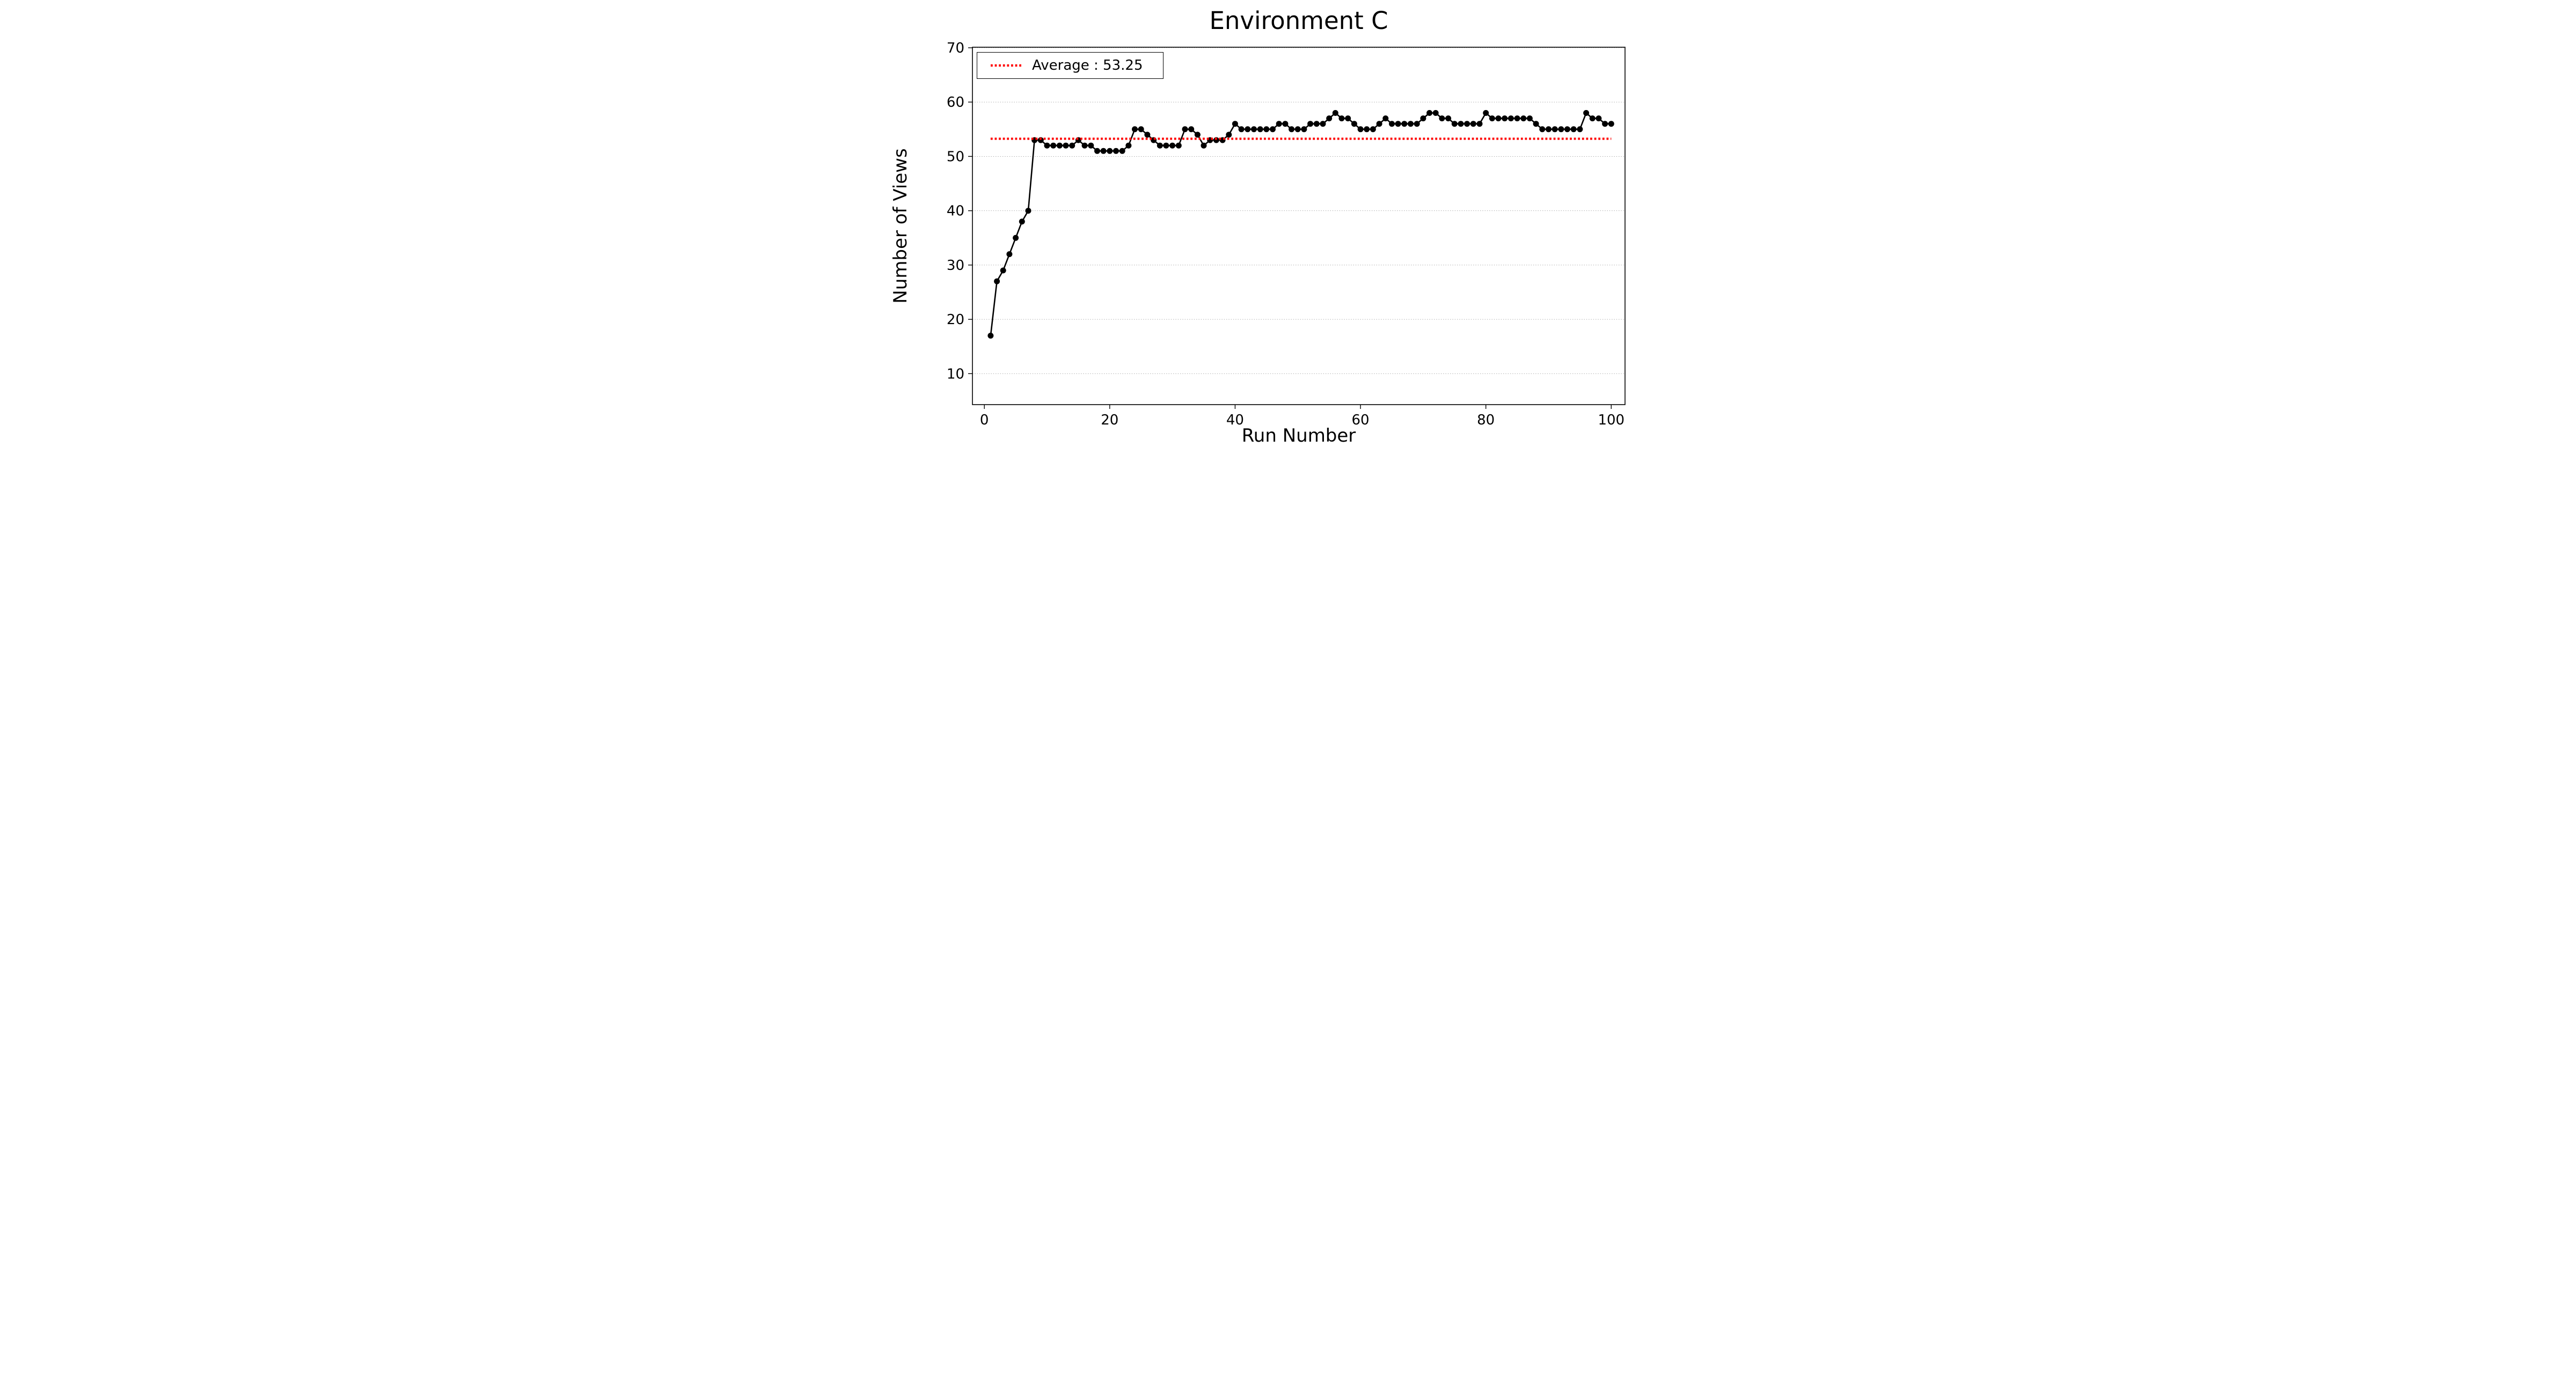  Describe the element at coordinates (1298, 20) in the screenshot. I see `chart-title: Environment C` at that location.